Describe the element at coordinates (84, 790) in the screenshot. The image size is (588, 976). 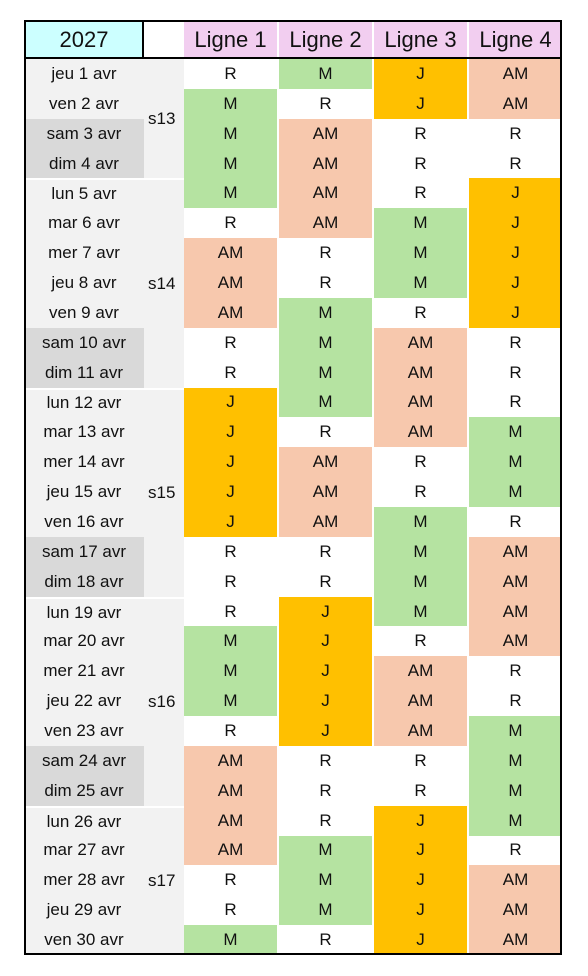
I see `date-cell: dim 25 avr` at that location.